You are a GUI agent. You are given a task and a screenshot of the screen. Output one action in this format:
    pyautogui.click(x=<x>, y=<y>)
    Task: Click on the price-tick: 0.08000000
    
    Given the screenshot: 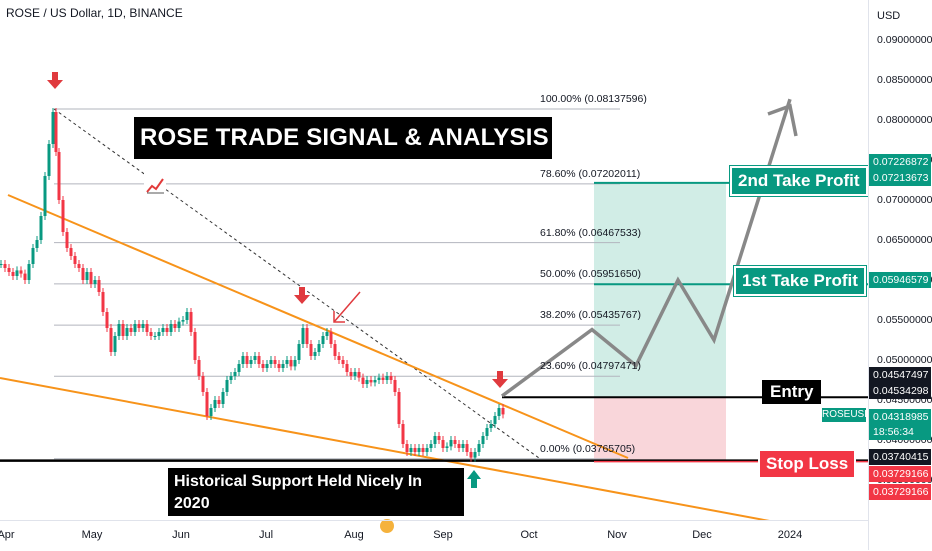 What is the action you would take?
    pyautogui.click(x=904, y=120)
    